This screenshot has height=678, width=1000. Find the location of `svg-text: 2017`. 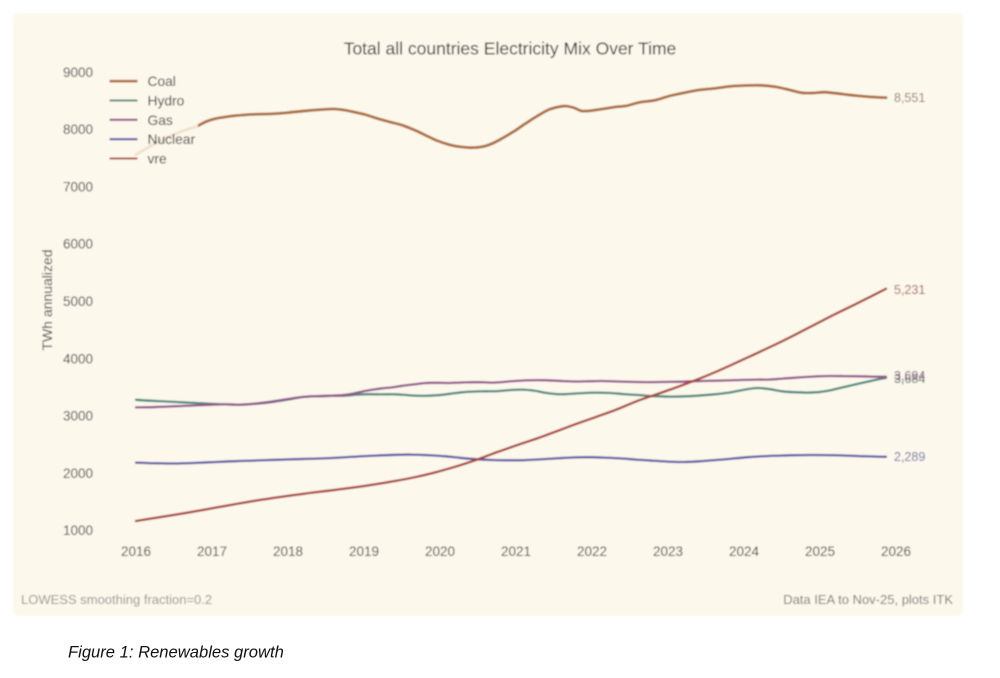

svg-text: 2017 is located at coordinates (212, 551).